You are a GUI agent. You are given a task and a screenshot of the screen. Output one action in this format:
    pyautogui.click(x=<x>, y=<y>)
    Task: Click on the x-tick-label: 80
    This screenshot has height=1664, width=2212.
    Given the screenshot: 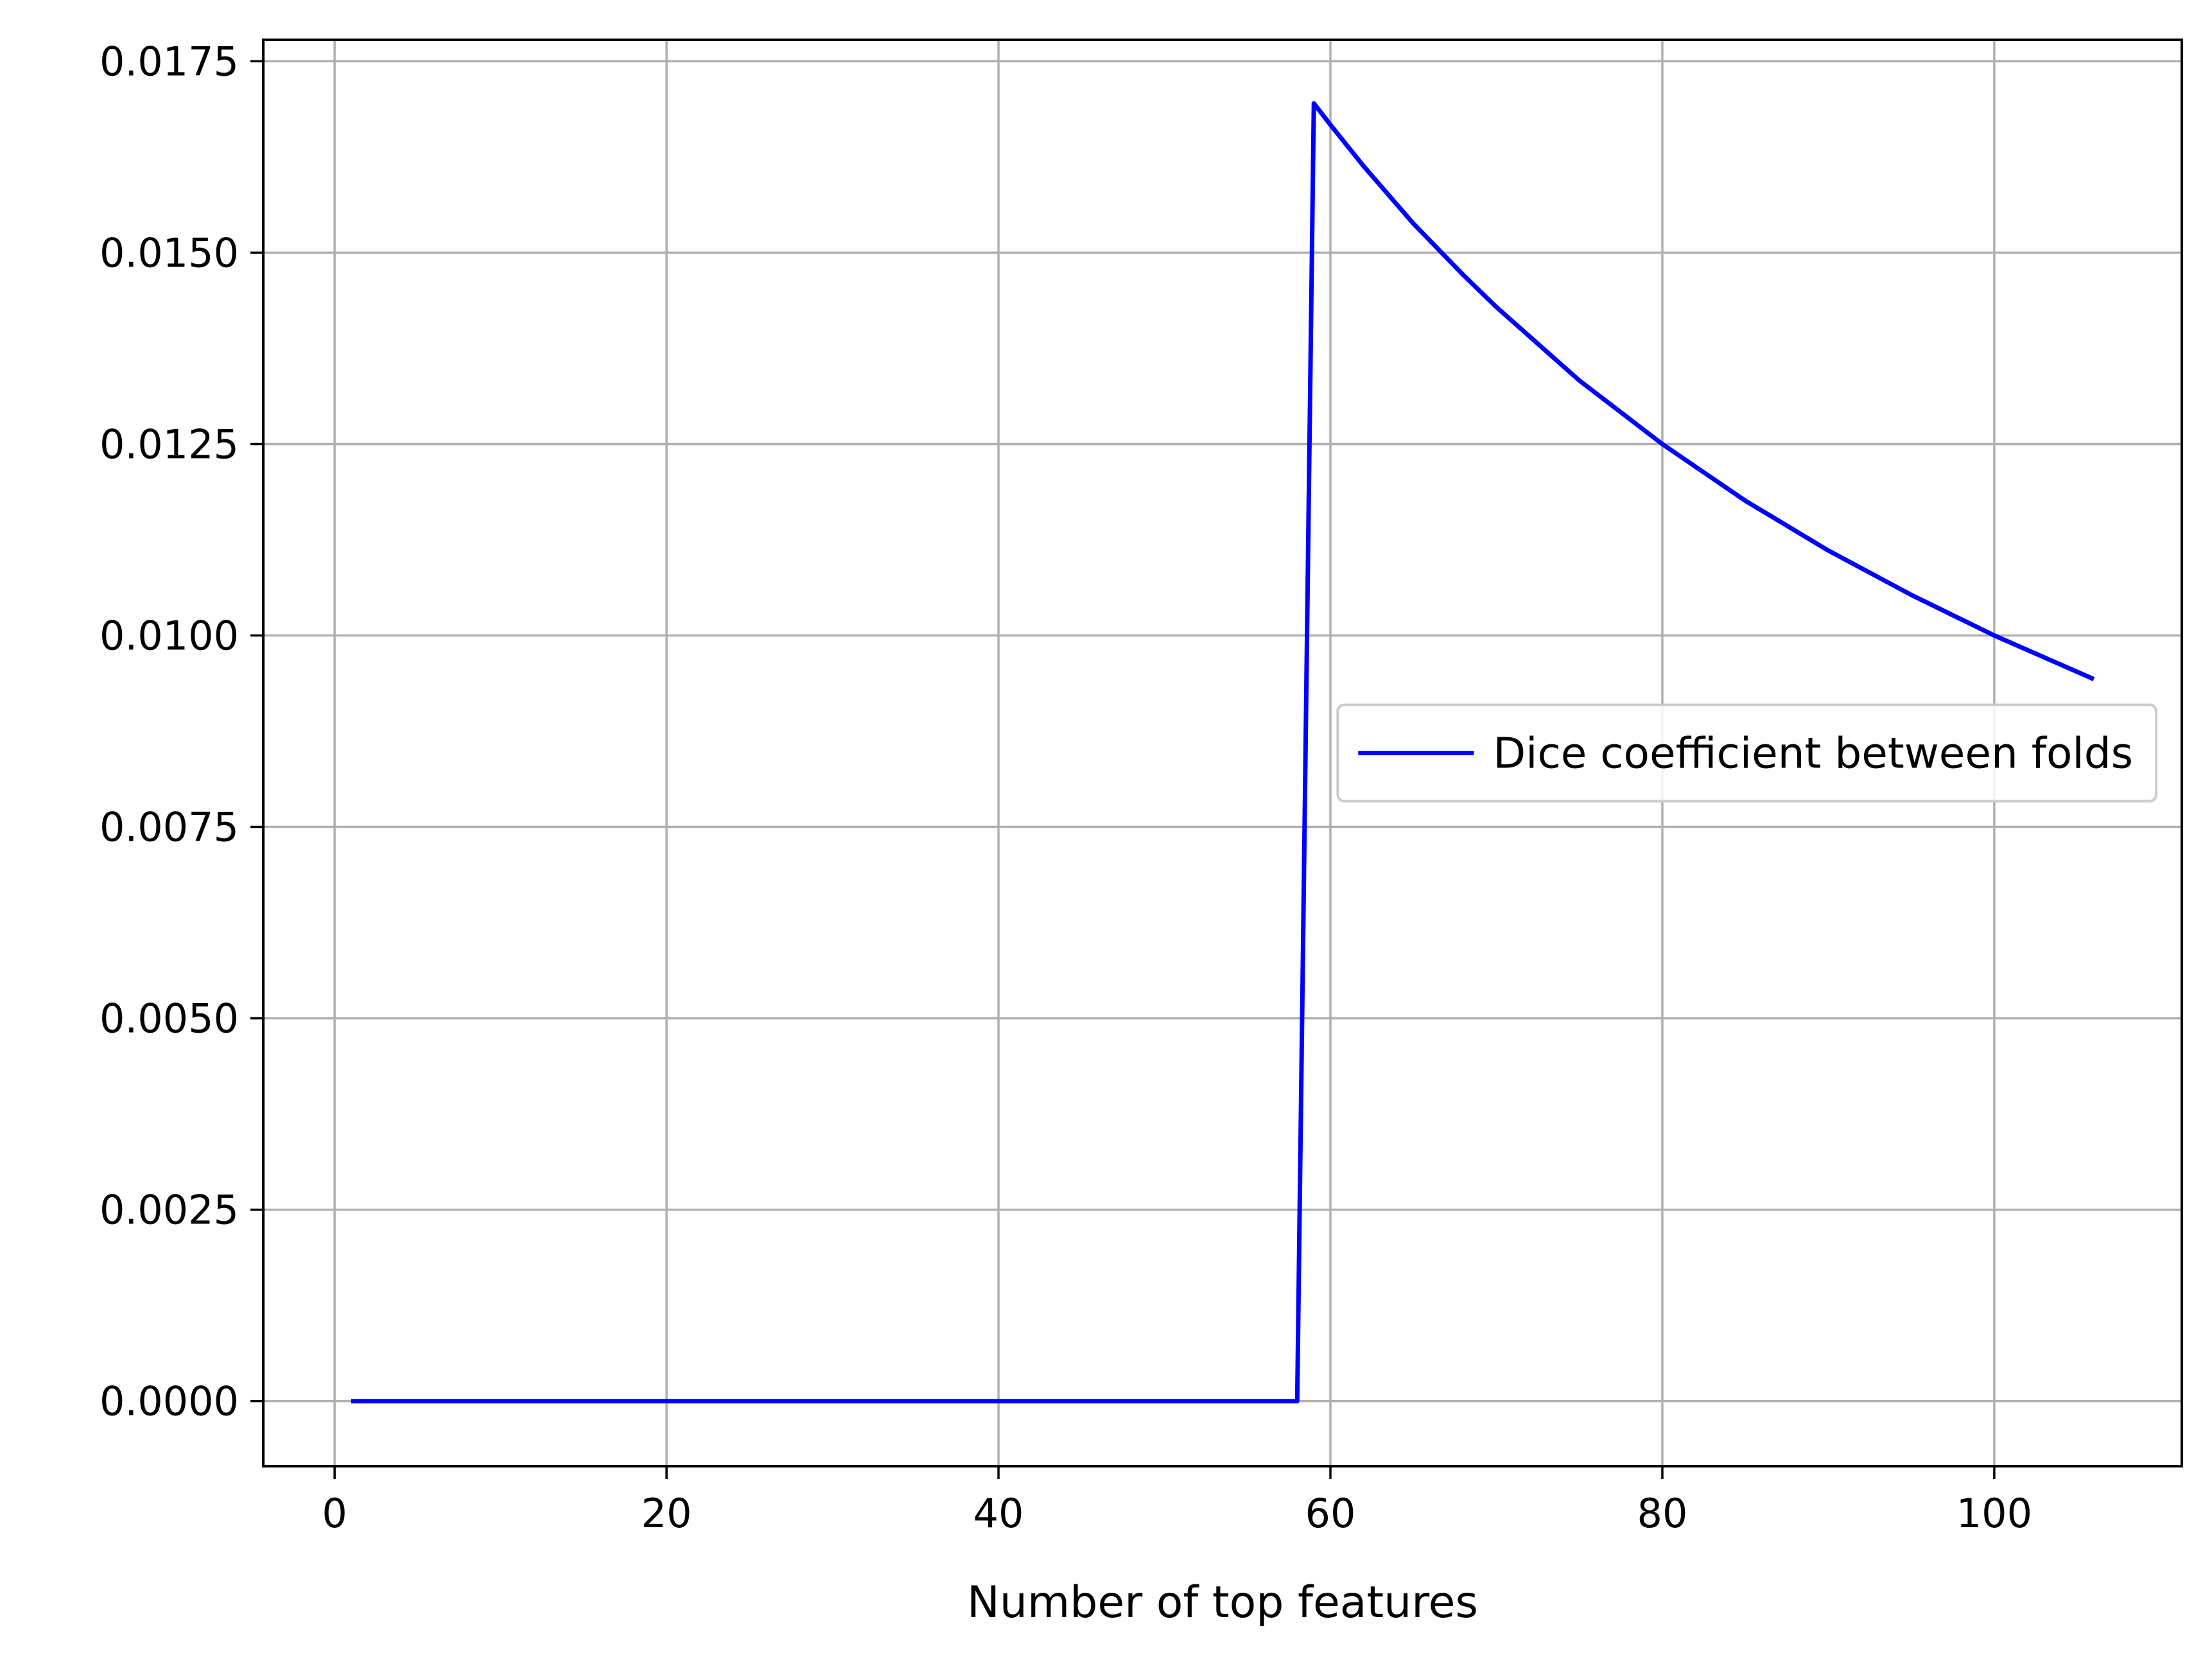 What is the action you would take?
    pyautogui.click(x=1662, y=1513)
    